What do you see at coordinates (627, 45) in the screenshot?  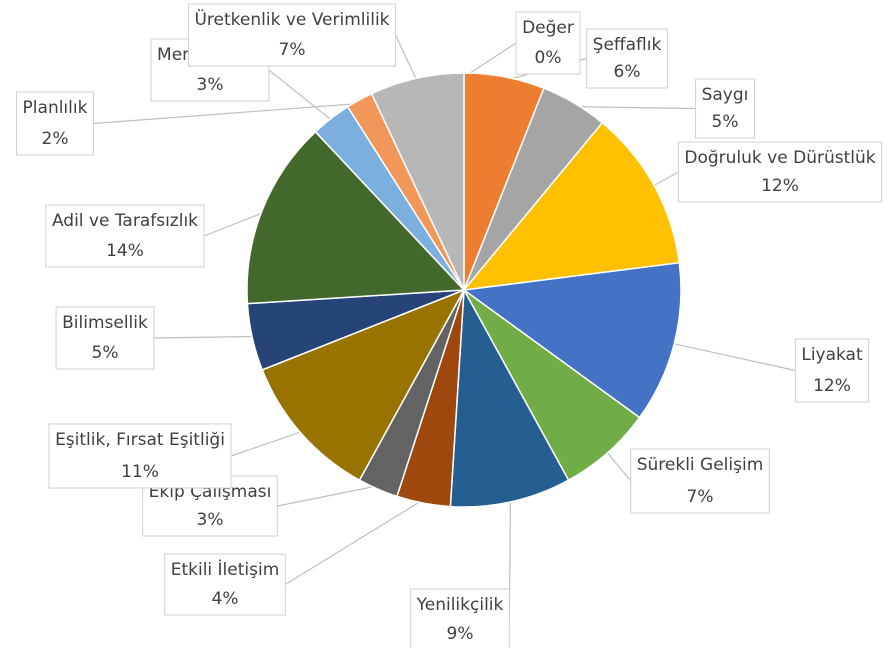 I see `label-category: Şeffaflık` at bounding box center [627, 45].